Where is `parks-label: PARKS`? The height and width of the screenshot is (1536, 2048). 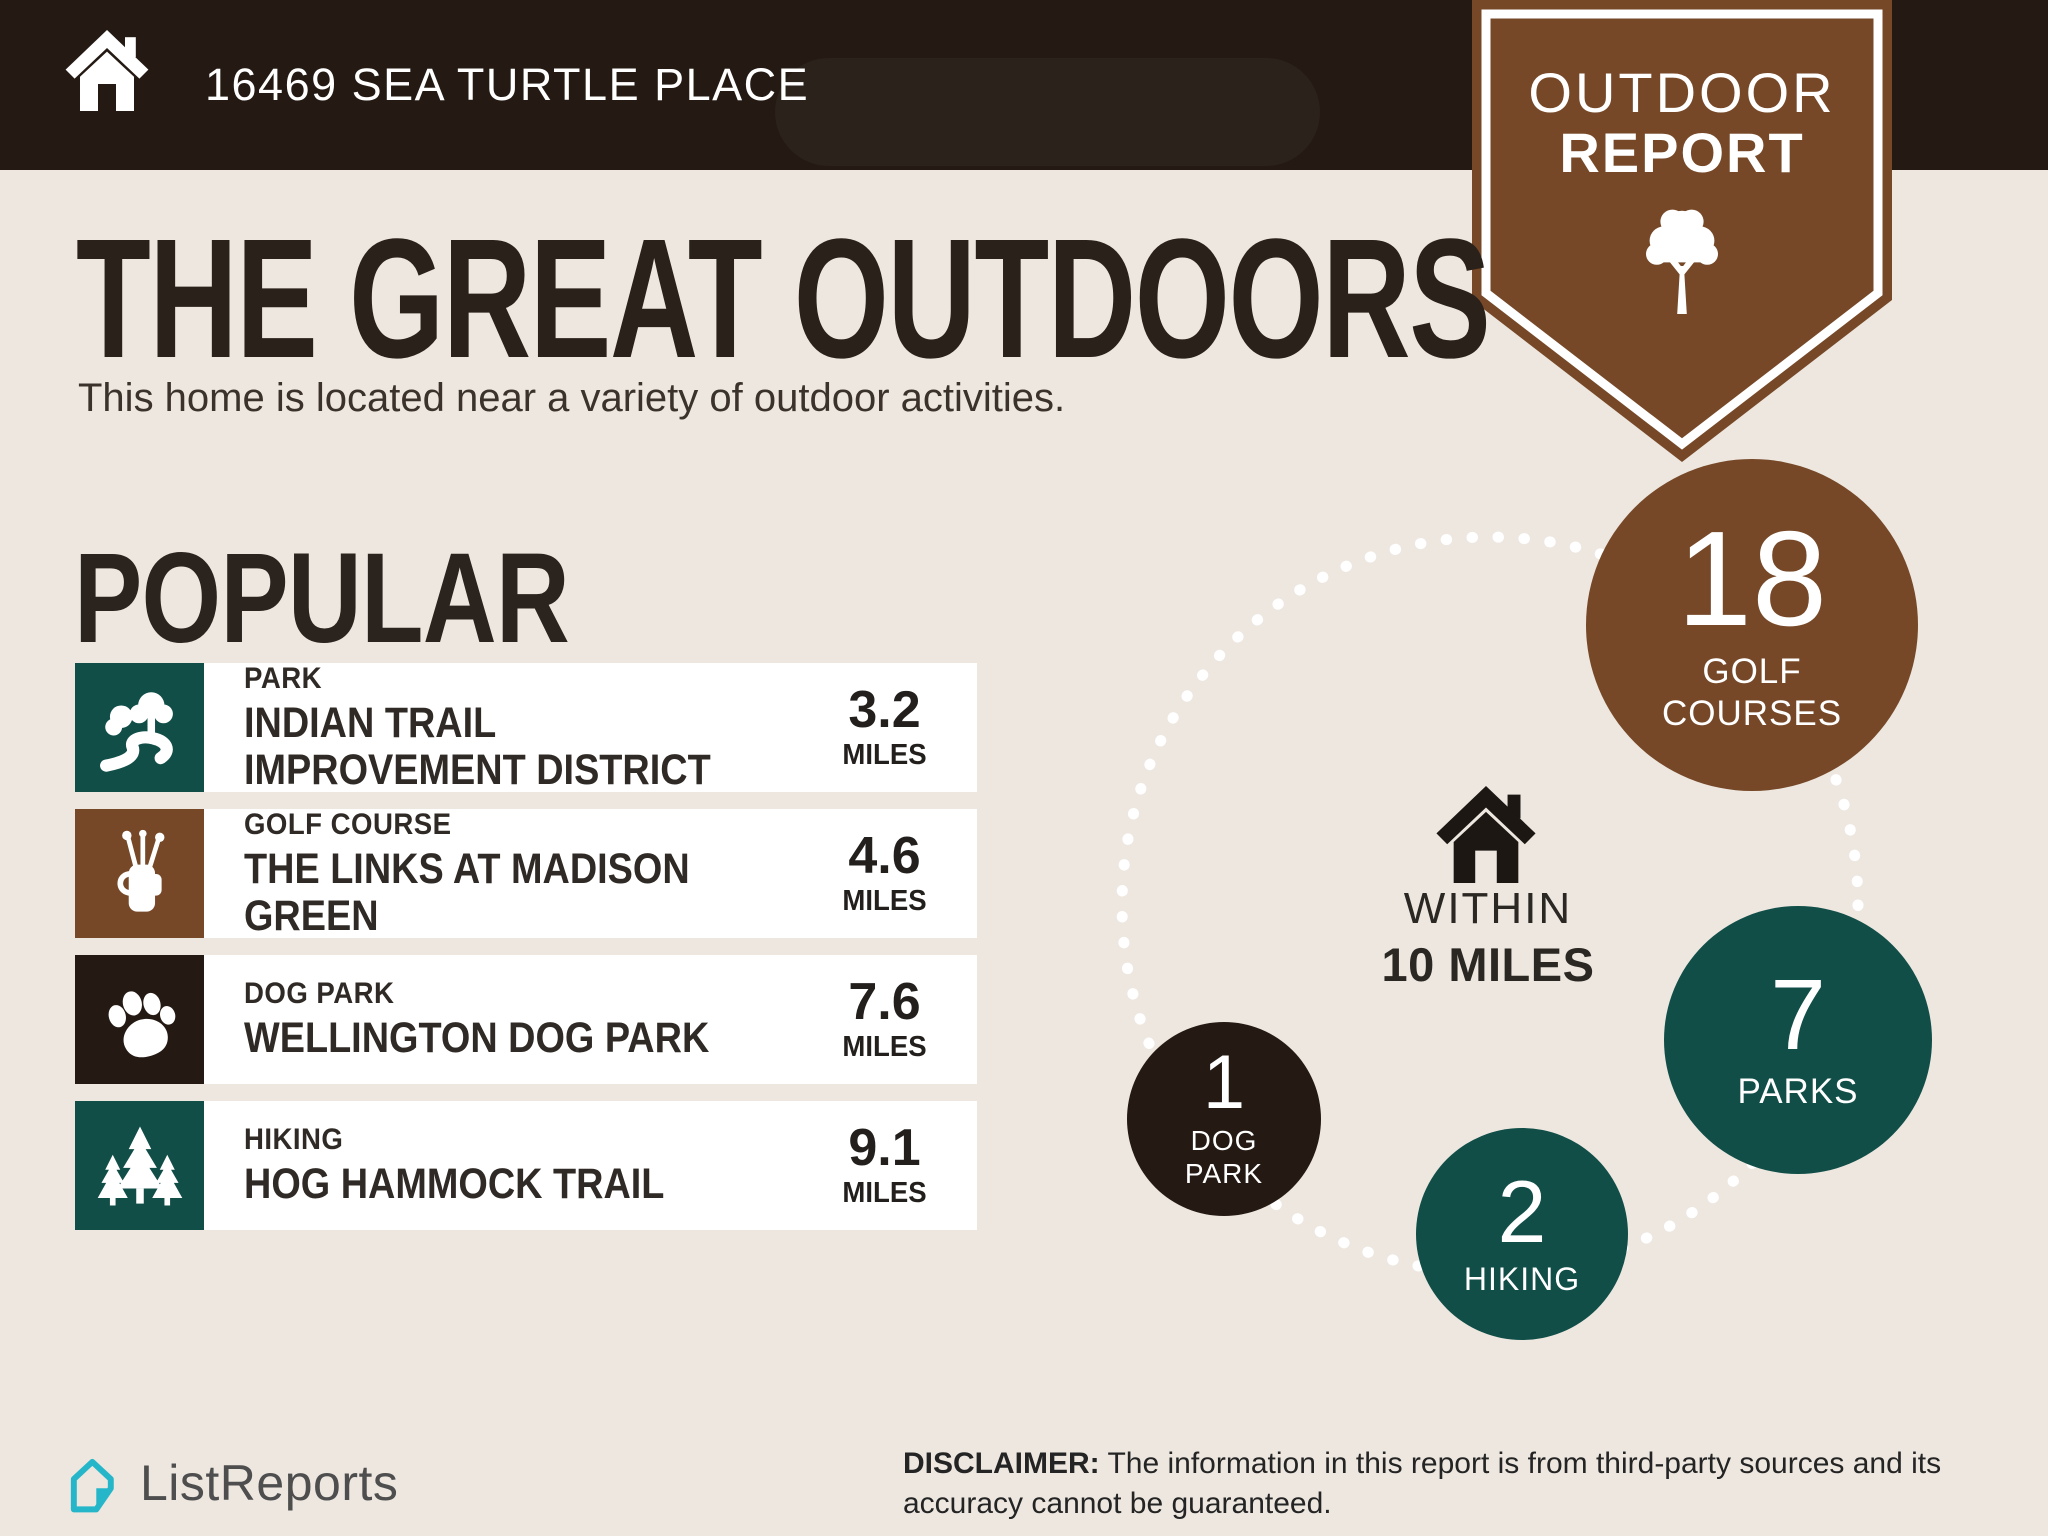
parks-label: PARKS is located at coordinates (1798, 1091).